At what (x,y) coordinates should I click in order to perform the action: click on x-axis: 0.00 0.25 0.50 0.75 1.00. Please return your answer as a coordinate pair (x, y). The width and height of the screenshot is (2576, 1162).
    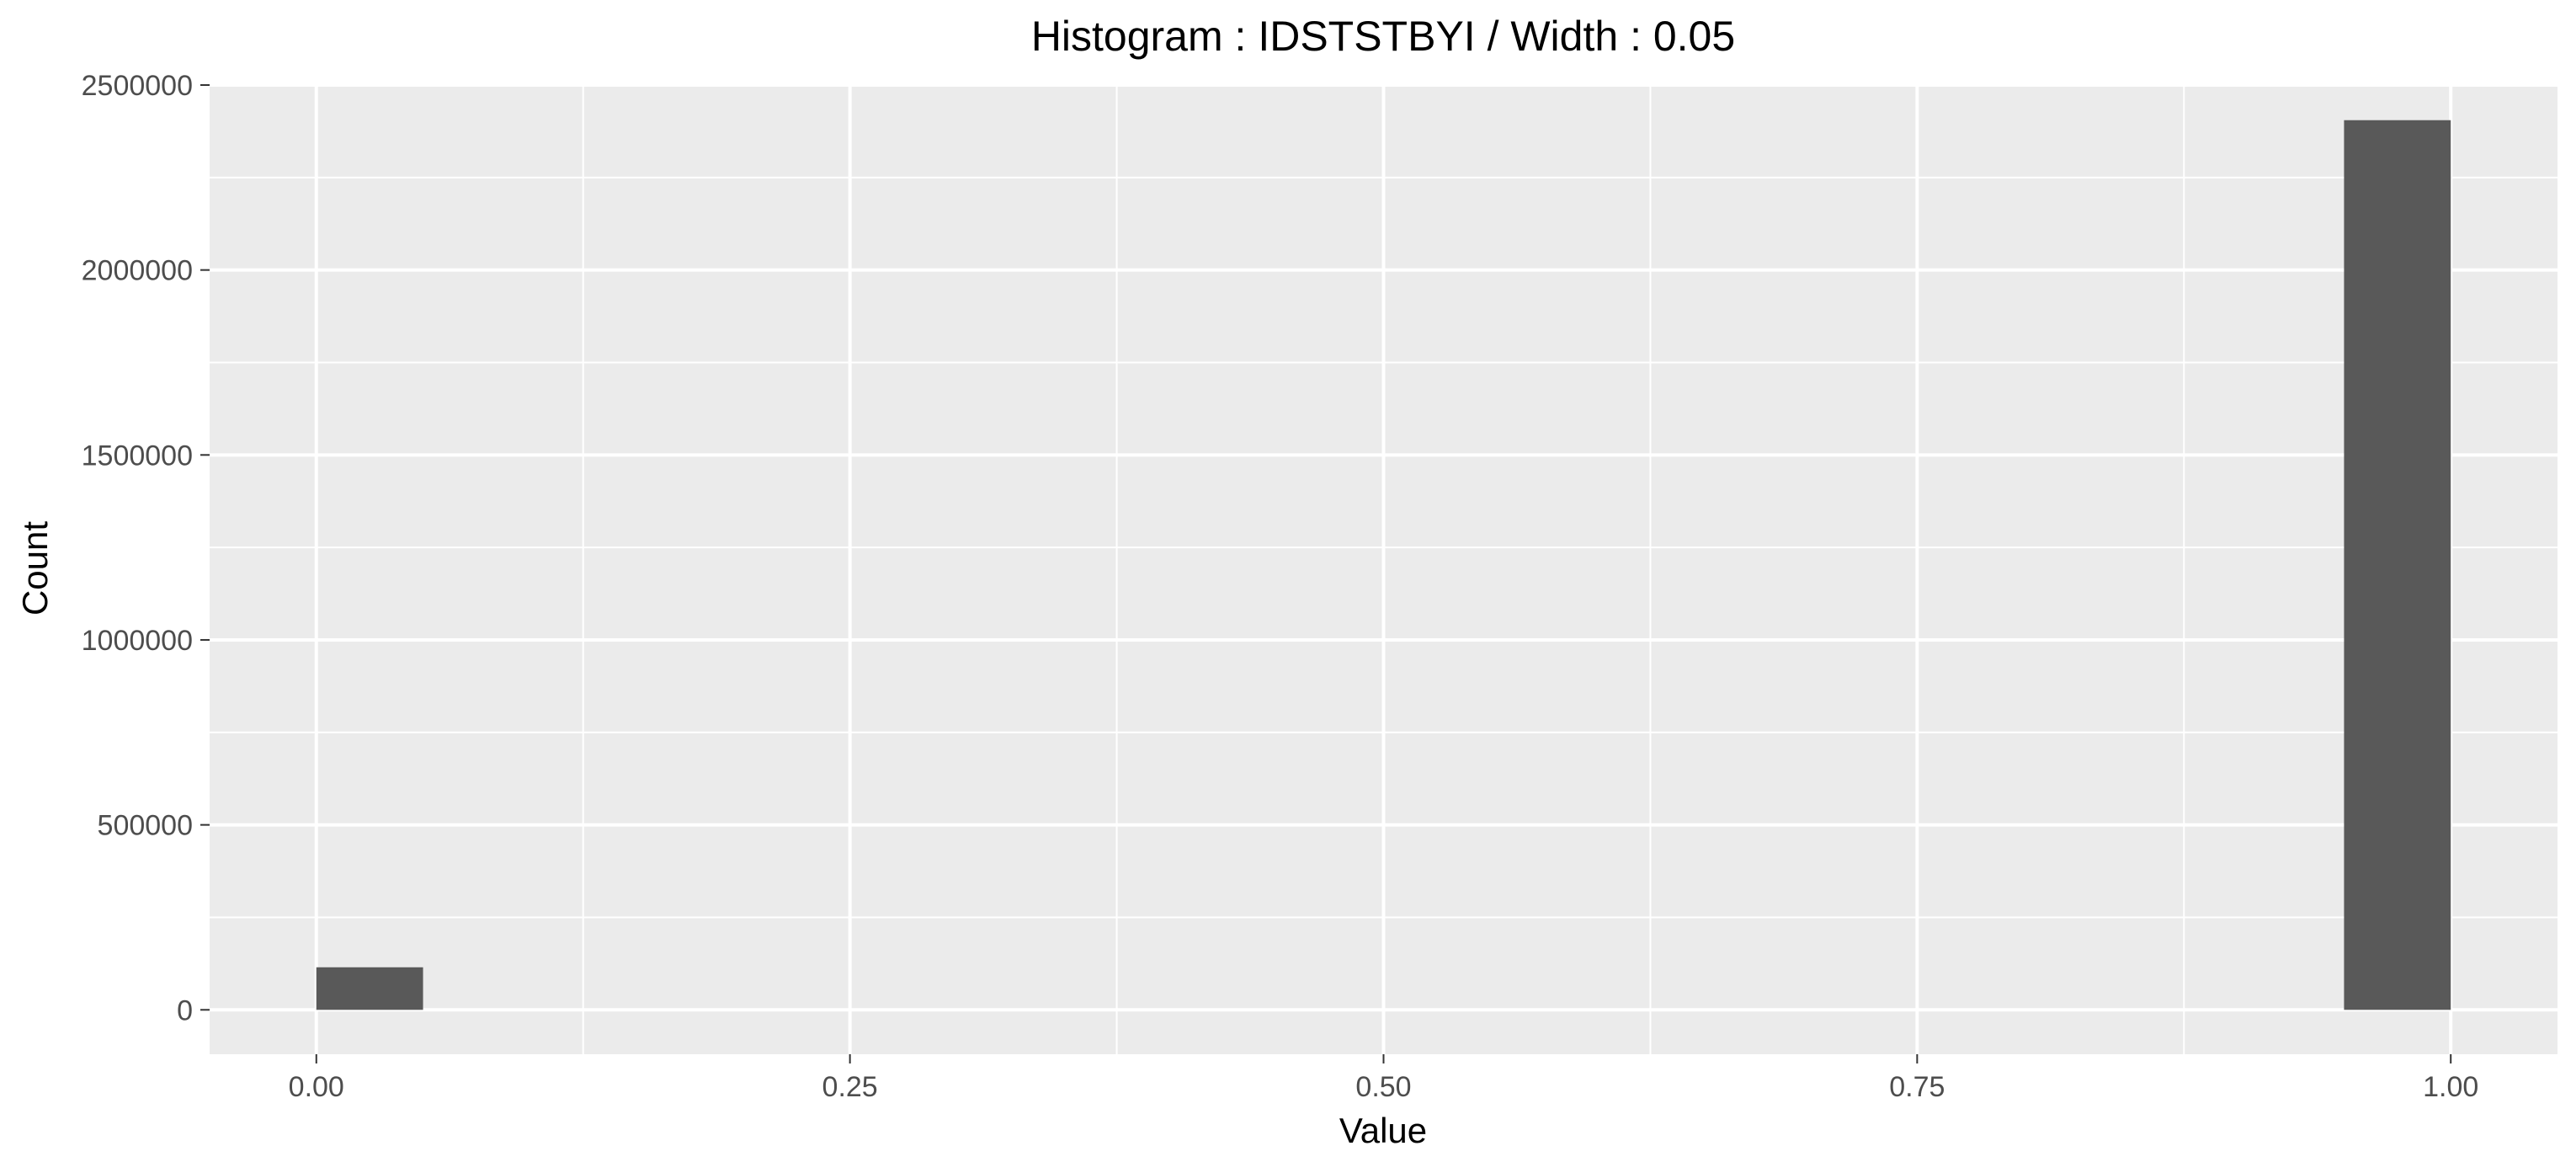
    Looking at the image, I should click on (1384, 1078).